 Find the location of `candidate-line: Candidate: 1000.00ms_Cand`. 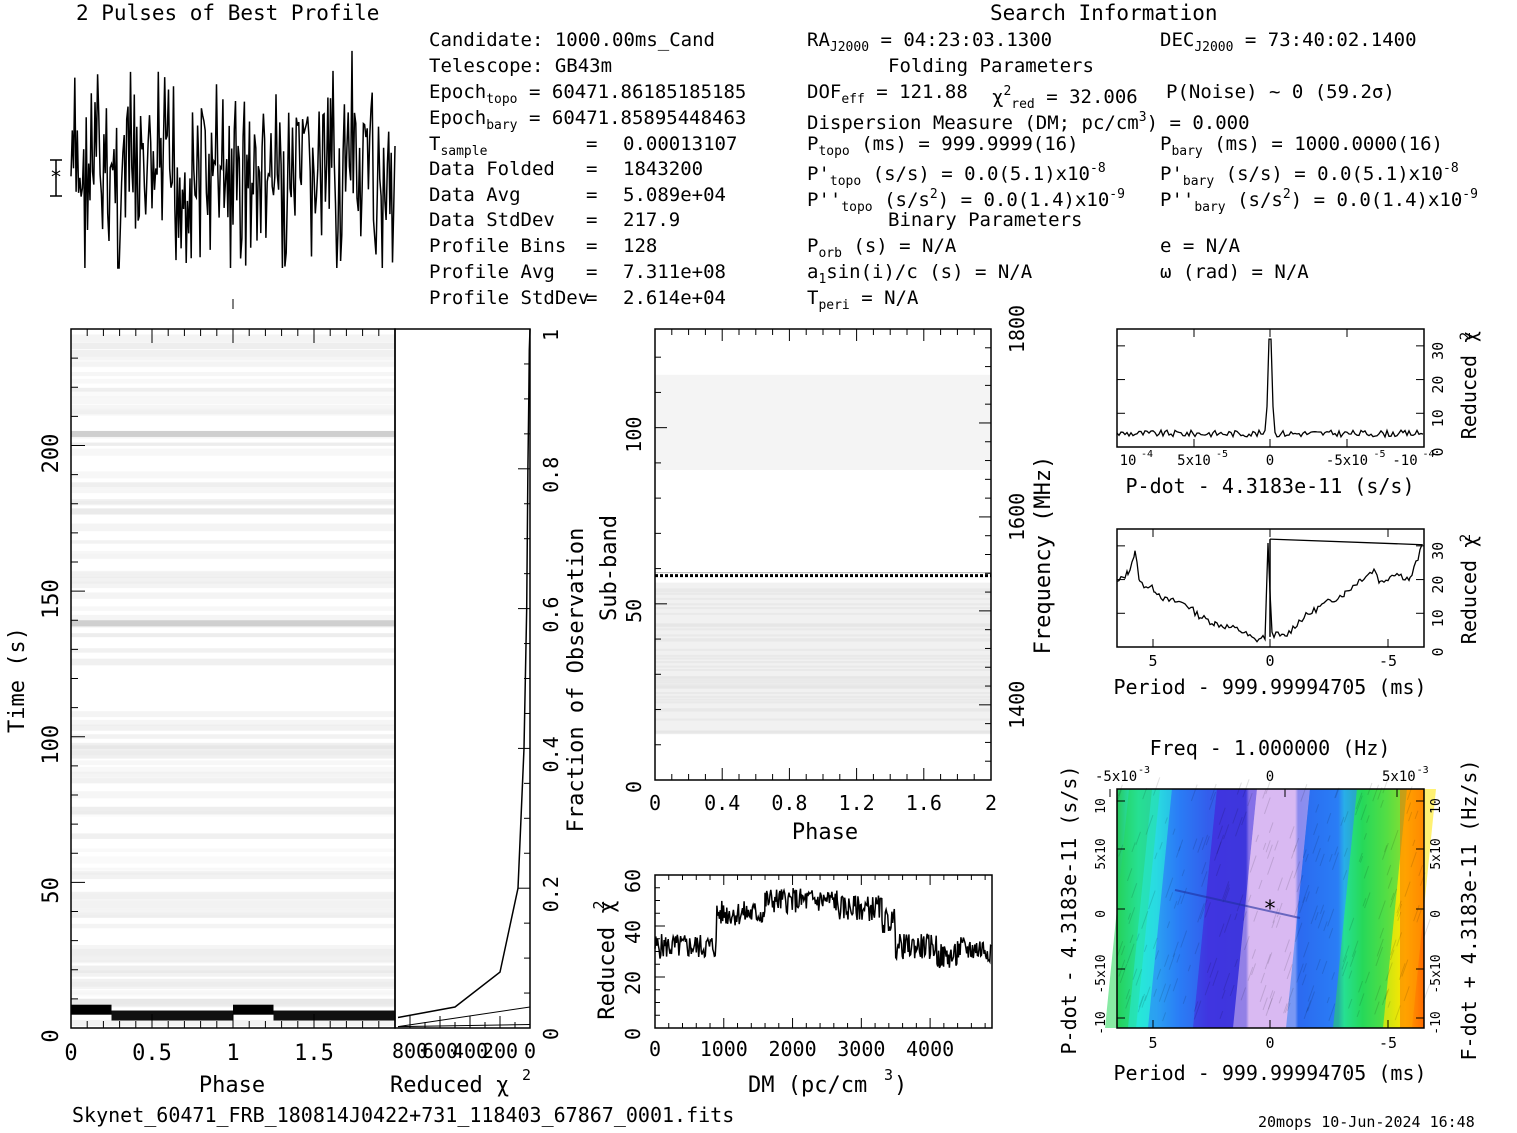

candidate-line: Candidate: 1000.00ms_Cand is located at coordinates (572, 40).